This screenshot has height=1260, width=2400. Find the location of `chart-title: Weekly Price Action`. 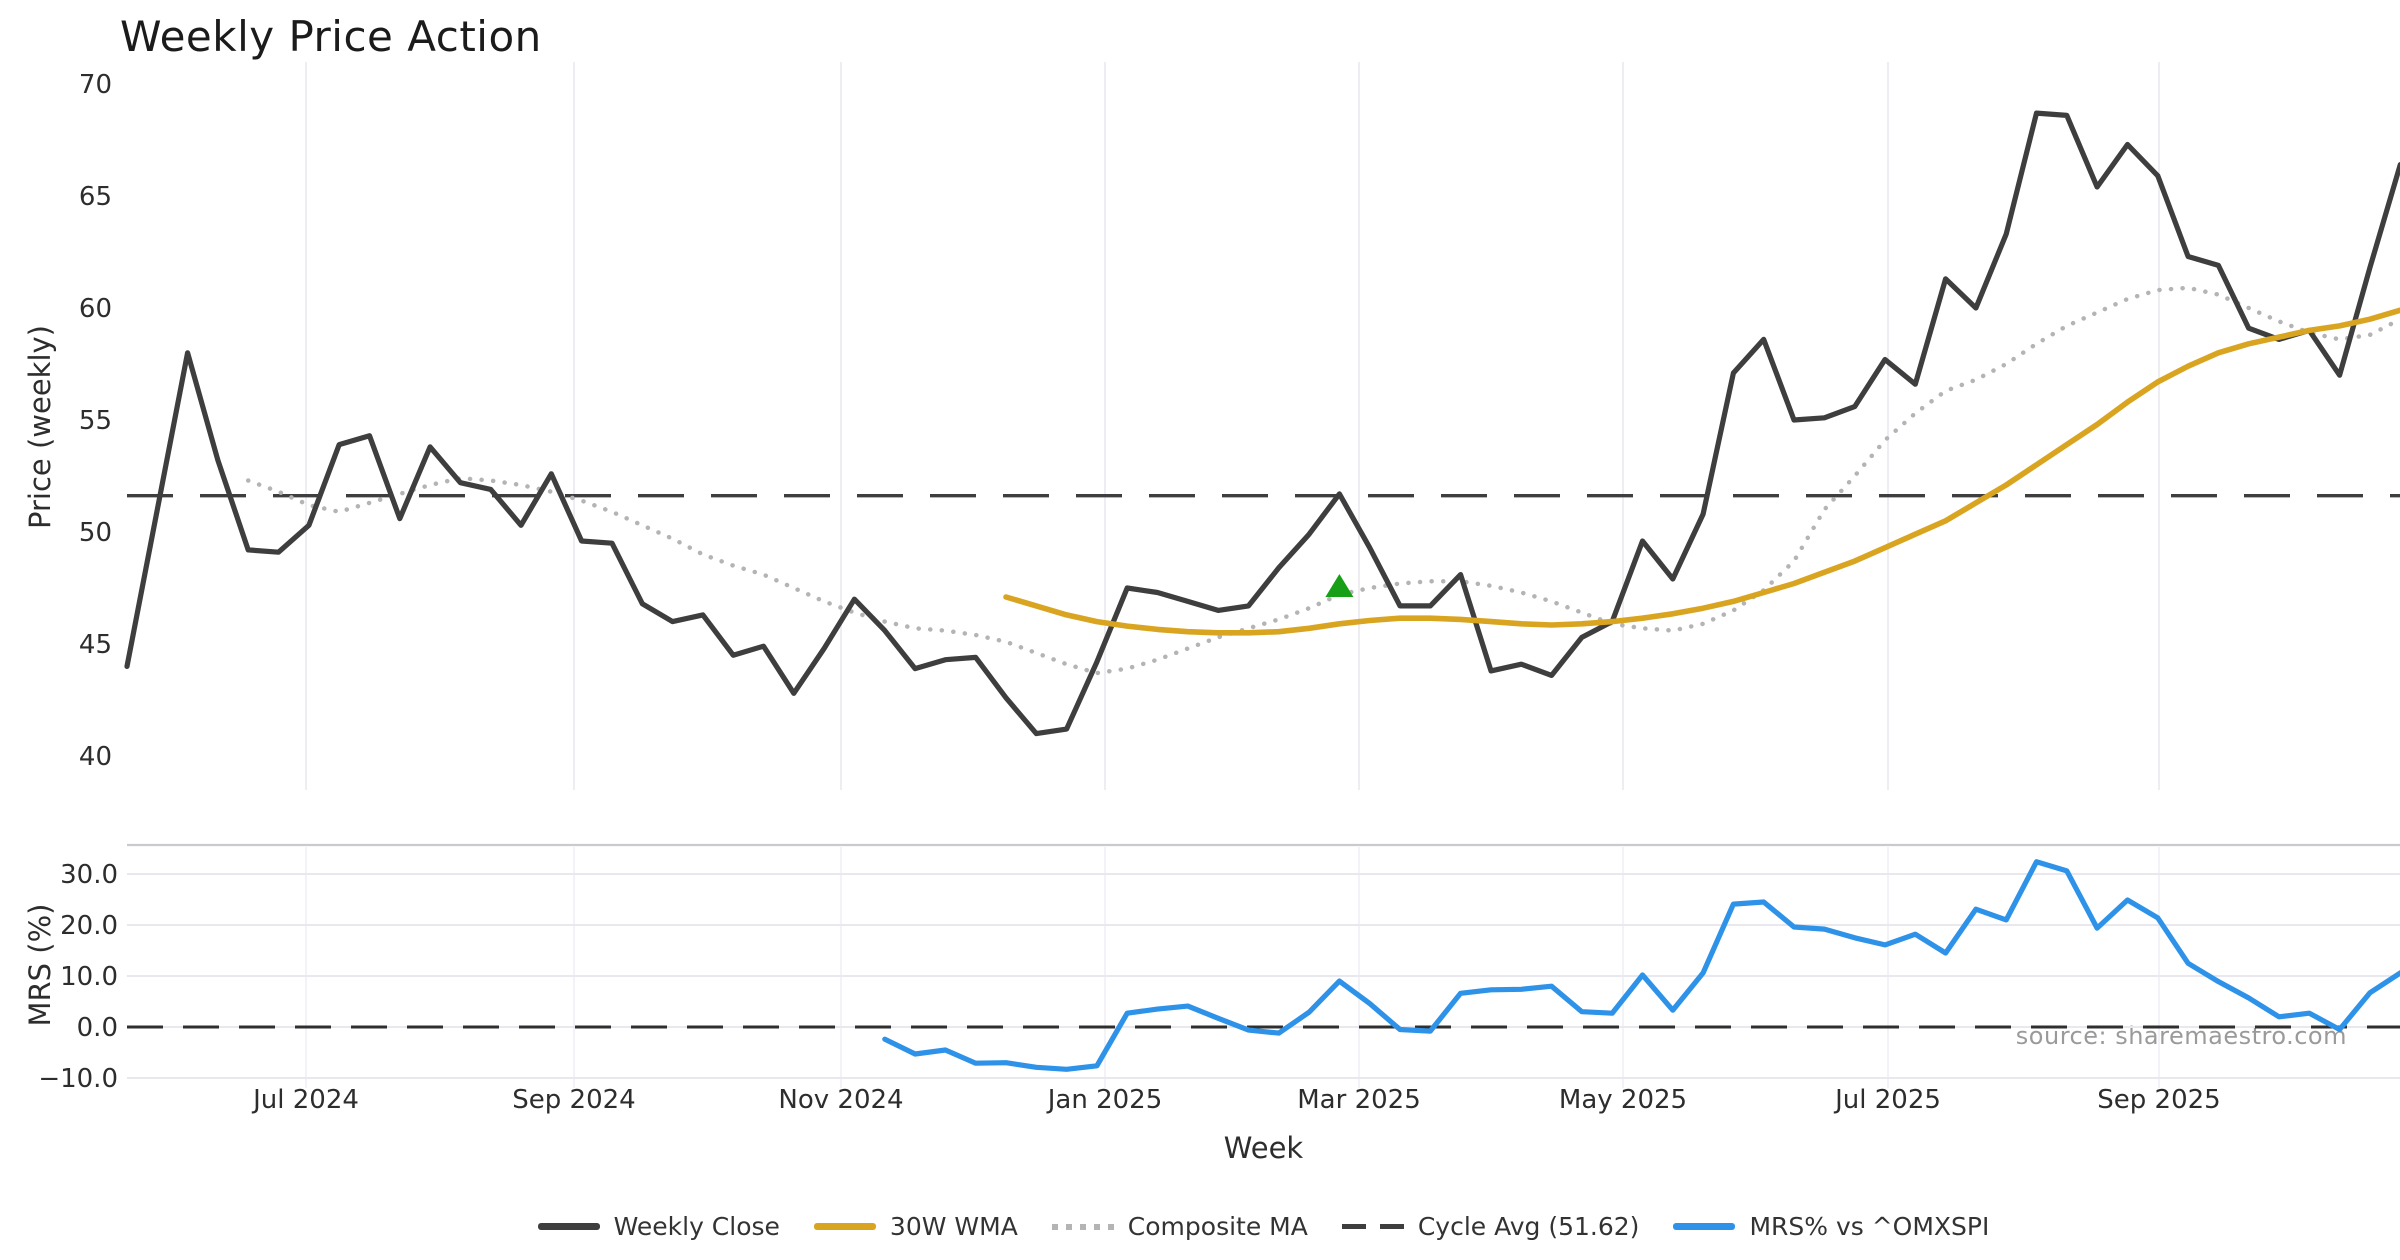

chart-title: Weekly Price Action is located at coordinates (331, 36).